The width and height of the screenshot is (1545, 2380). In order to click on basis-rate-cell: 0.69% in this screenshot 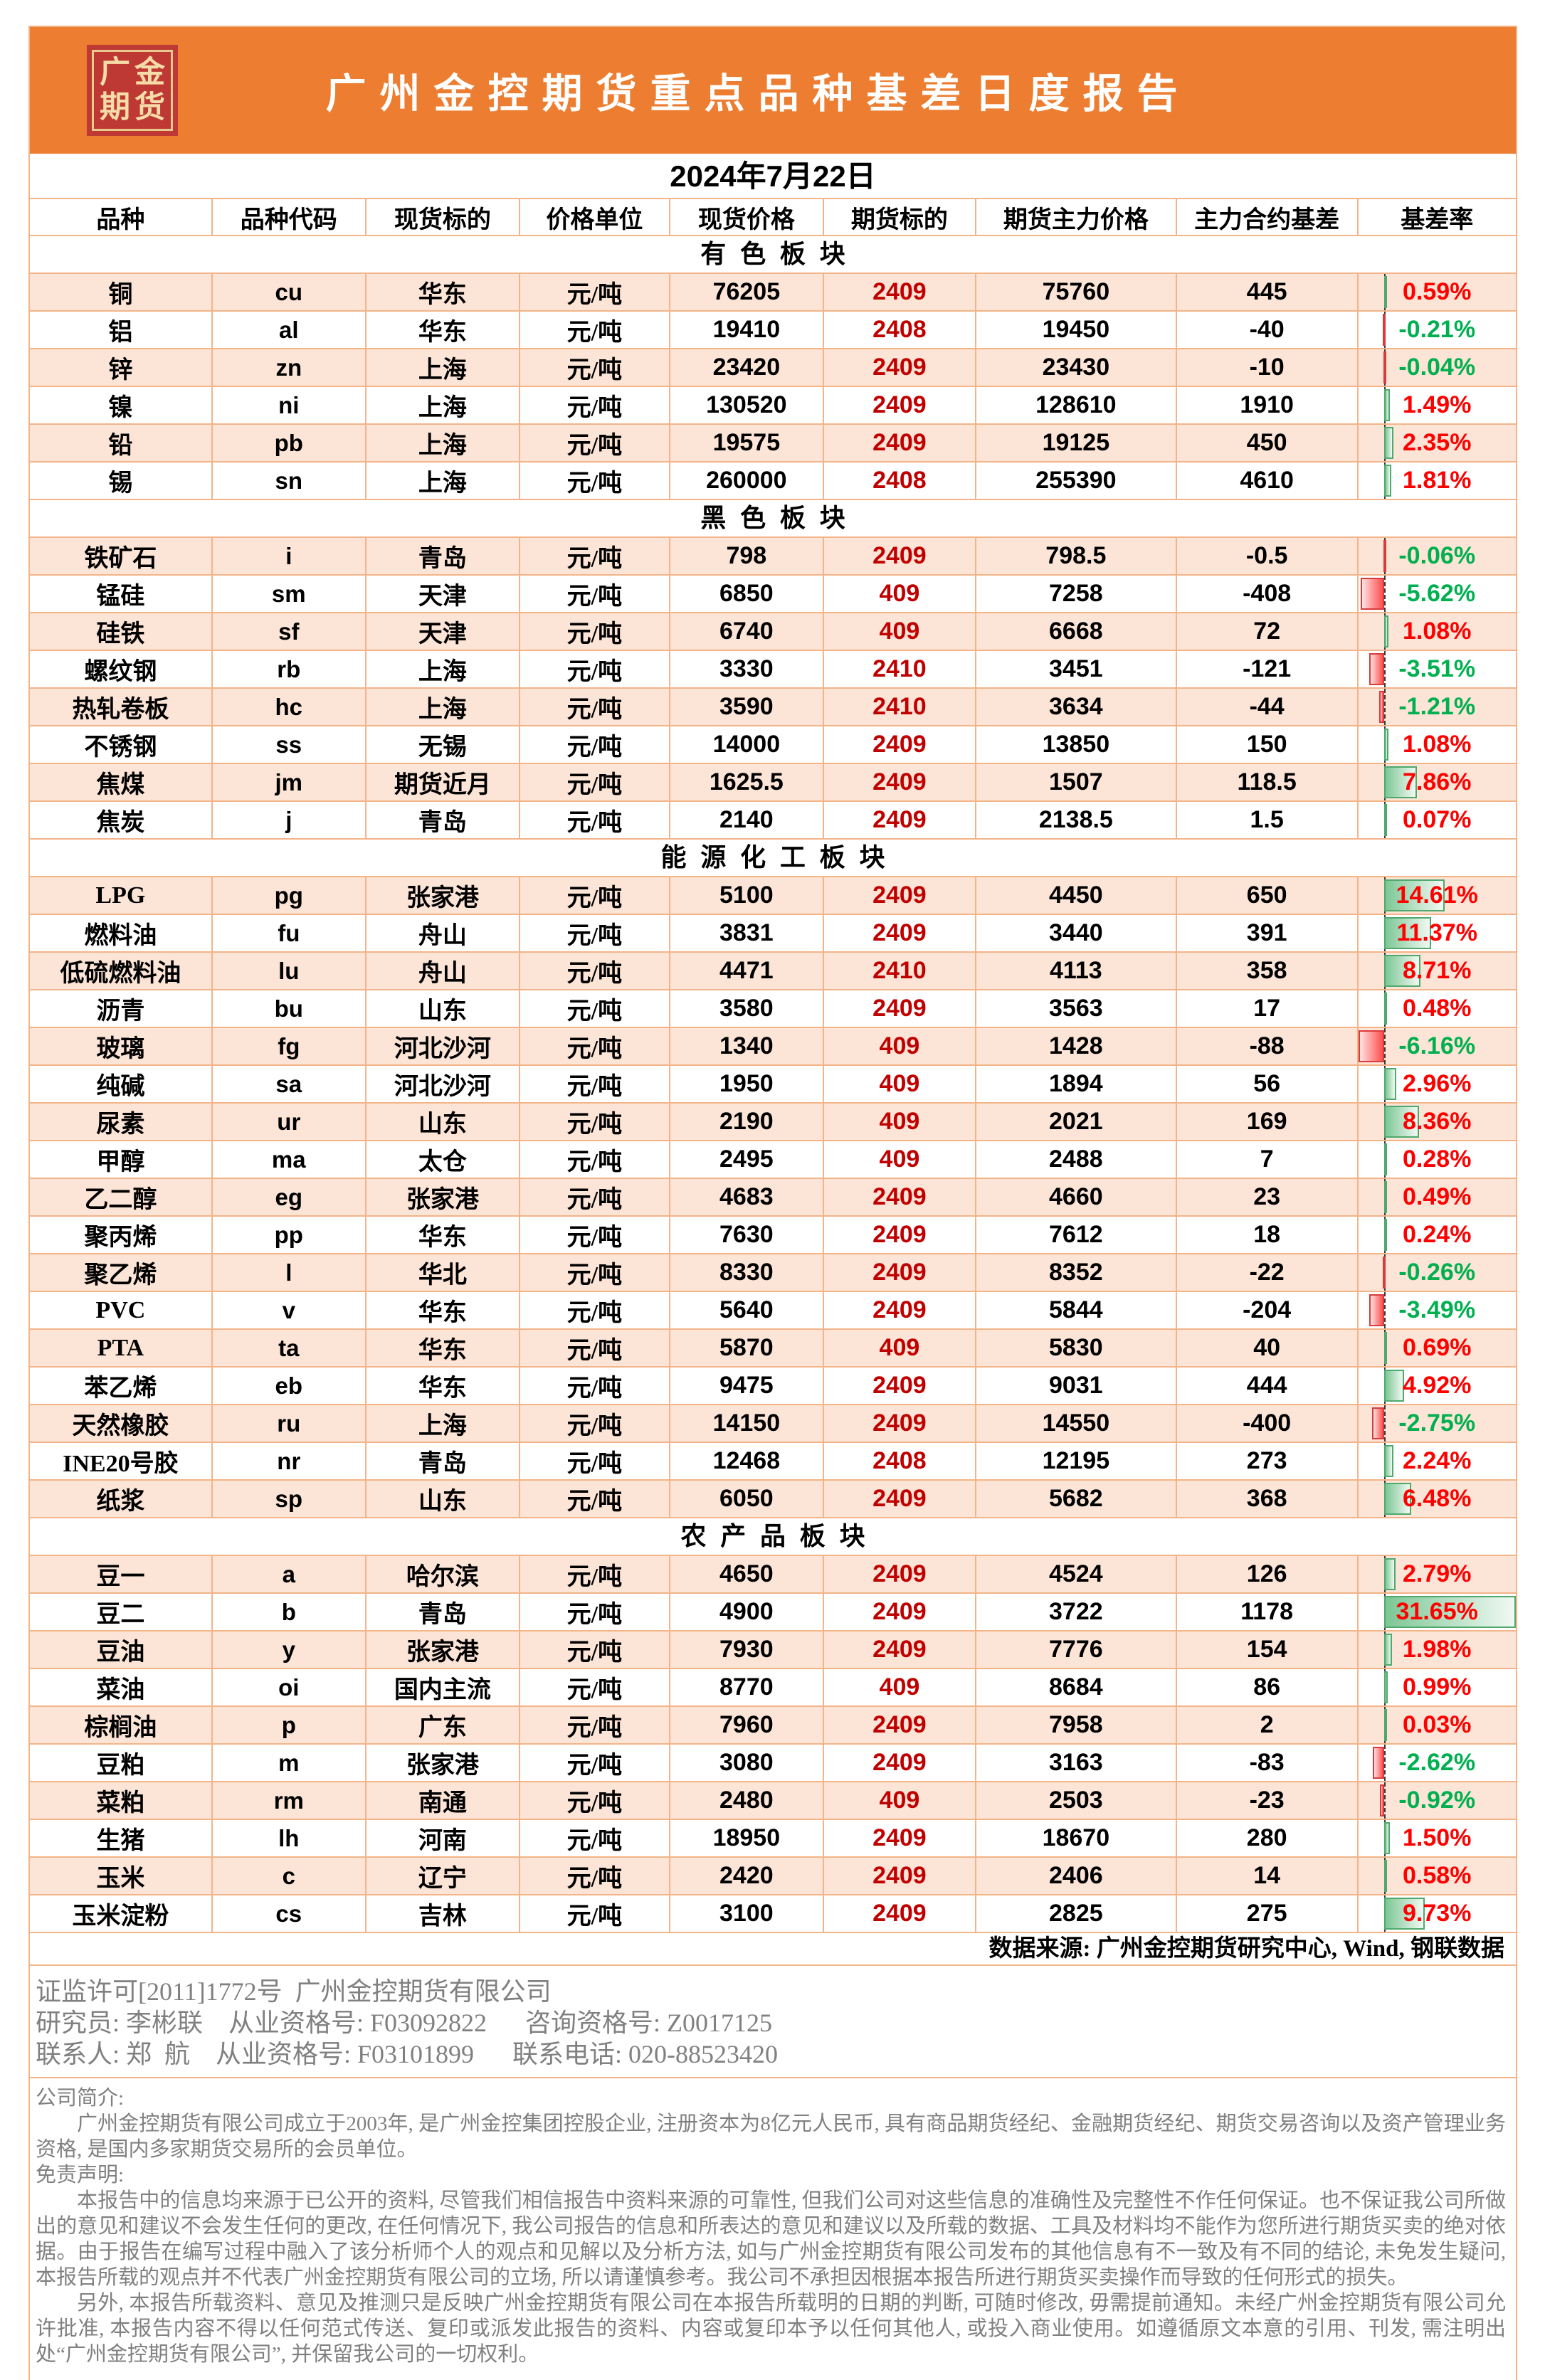, I will do `click(1436, 1348)`.